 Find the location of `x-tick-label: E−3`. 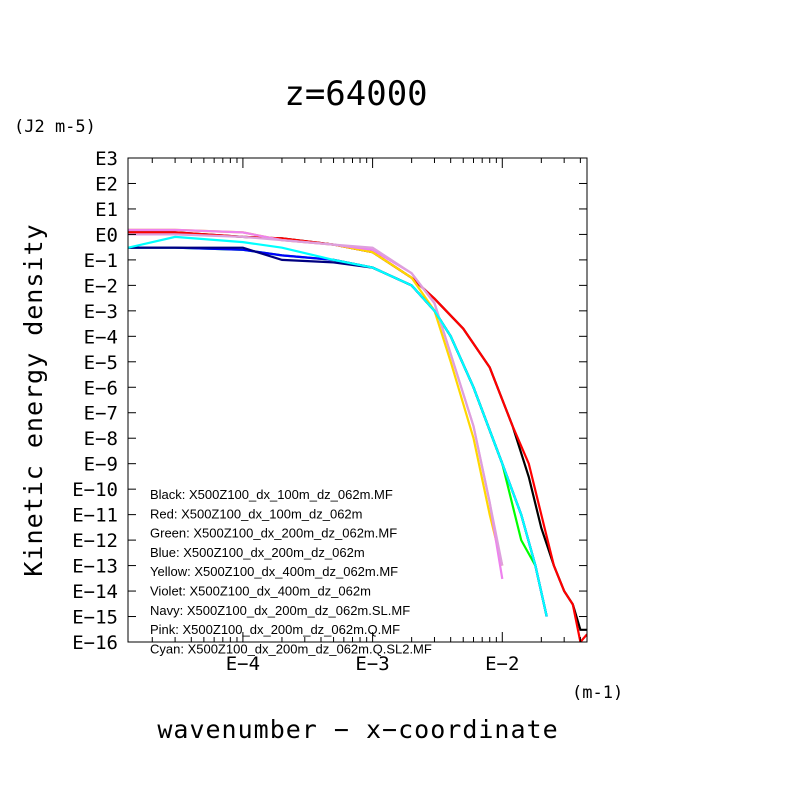

x-tick-label: E−3 is located at coordinates (372, 664).